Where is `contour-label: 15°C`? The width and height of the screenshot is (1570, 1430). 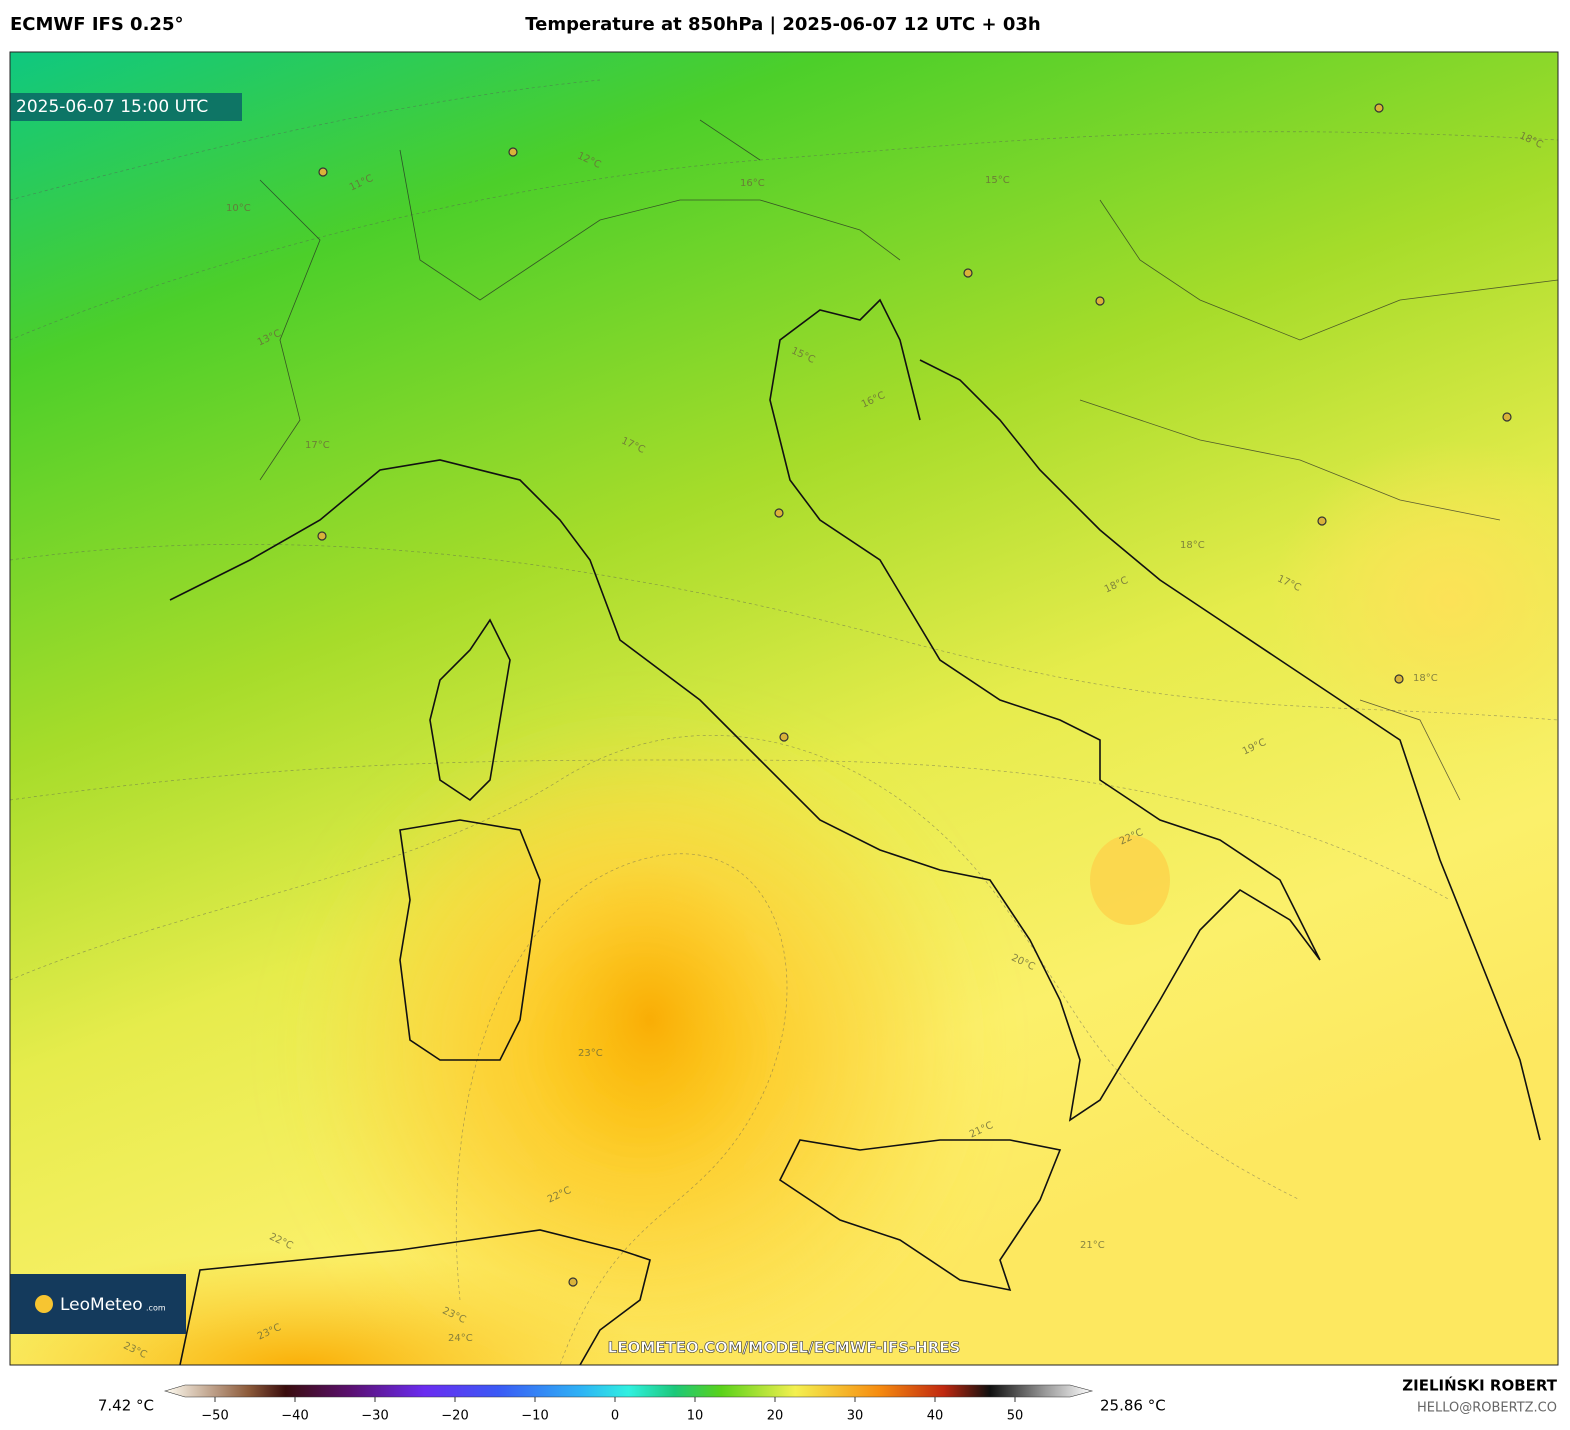
contour-label: 15°C is located at coordinates (997, 180).